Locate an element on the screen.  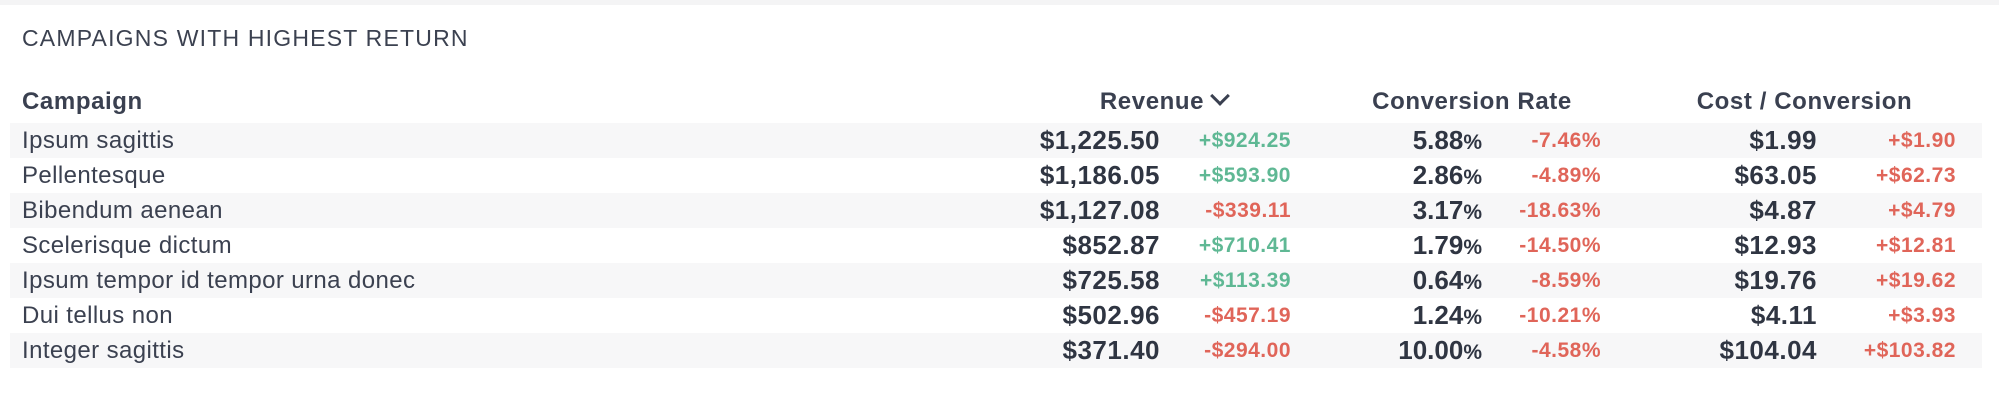
campaign-name: Pellentesque is located at coordinates (510, 175).